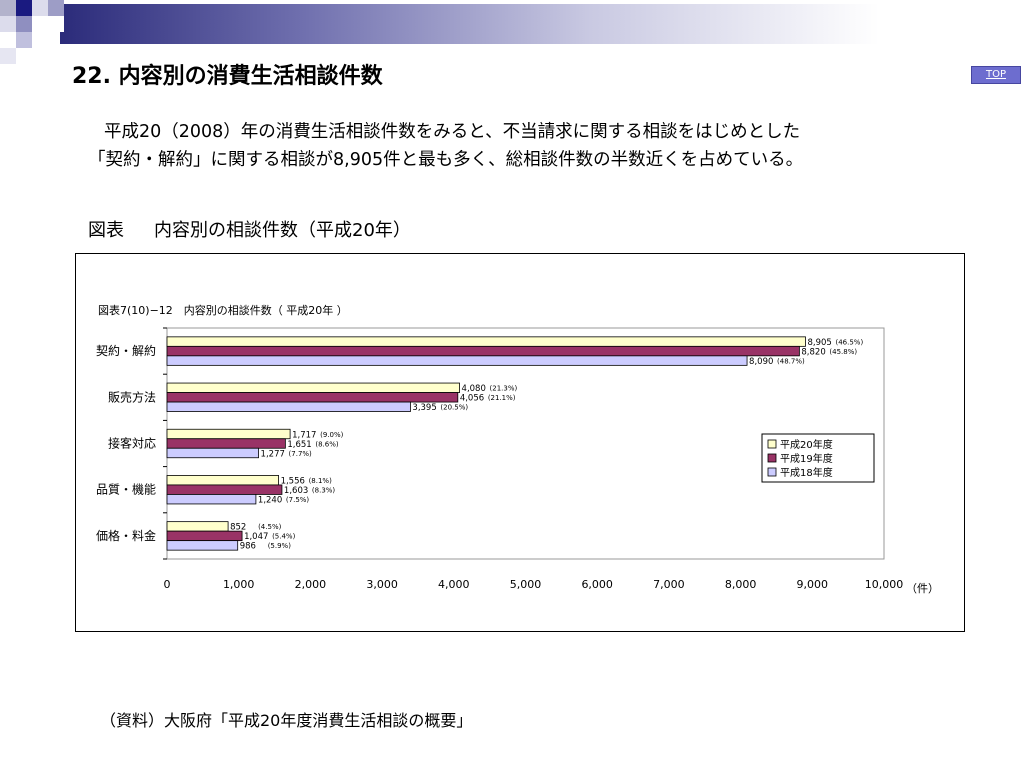  Describe the element at coordinates (327, 444) in the screenshot. I see `bar-percent-label: (8.6%)` at that location.